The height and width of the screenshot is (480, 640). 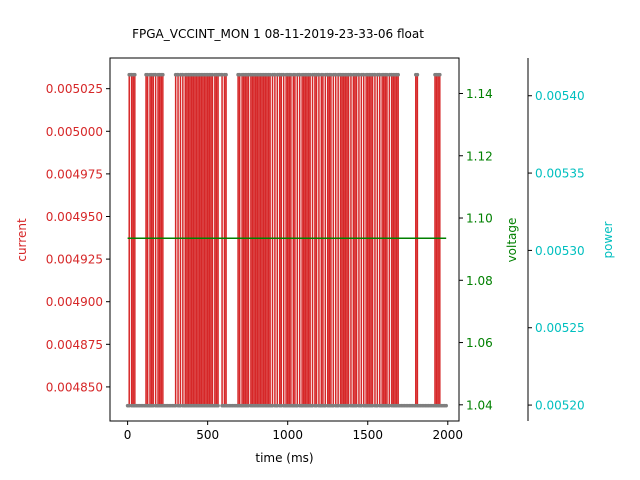 What do you see at coordinates (207, 435) in the screenshot?
I see `x-tick-label: 500` at bounding box center [207, 435].